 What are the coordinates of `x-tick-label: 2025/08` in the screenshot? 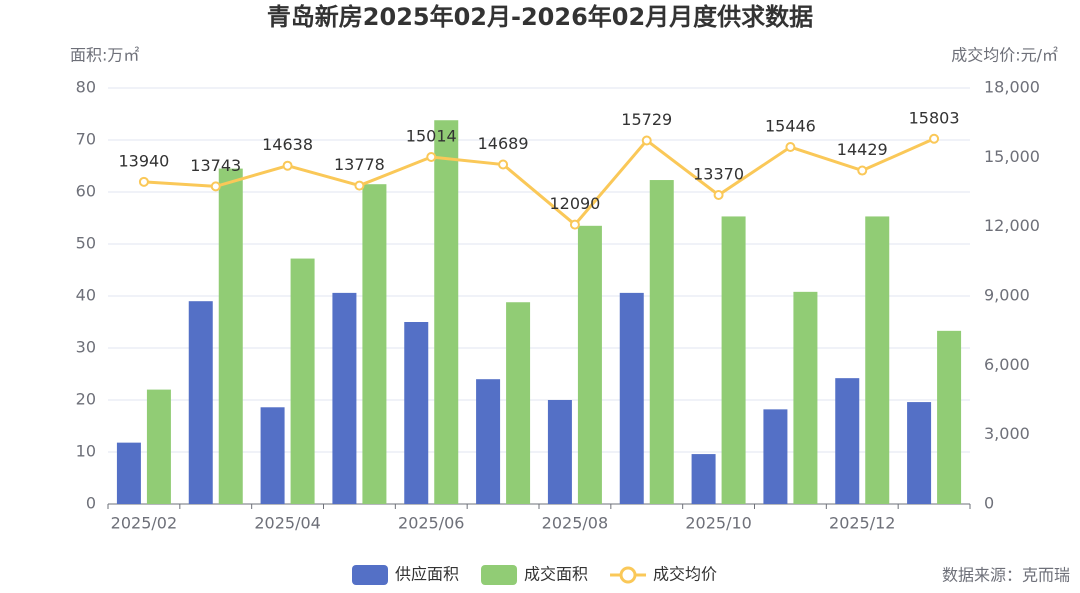 It's located at (575, 523).